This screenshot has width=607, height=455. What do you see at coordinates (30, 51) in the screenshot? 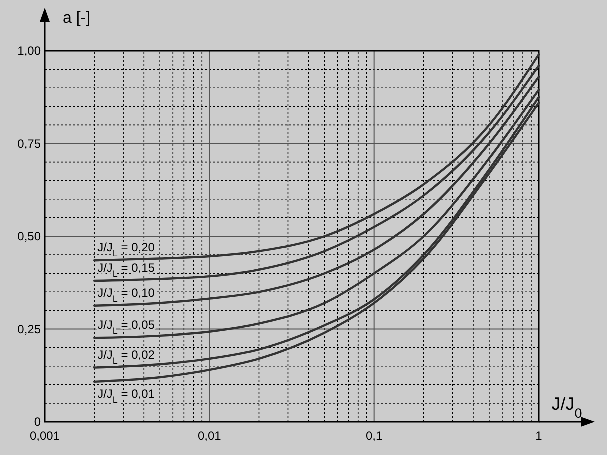
I see `y-tick-label: 1,00` at bounding box center [30, 51].